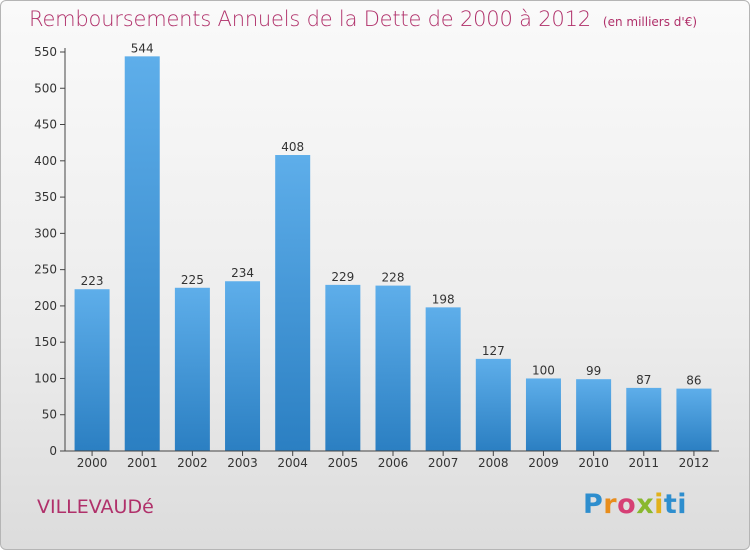 This screenshot has height=550, width=750. What do you see at coordinates (643, 463) in the screenshot?
I see `x-tick-label: 2011` at bounding box center [643, 463].